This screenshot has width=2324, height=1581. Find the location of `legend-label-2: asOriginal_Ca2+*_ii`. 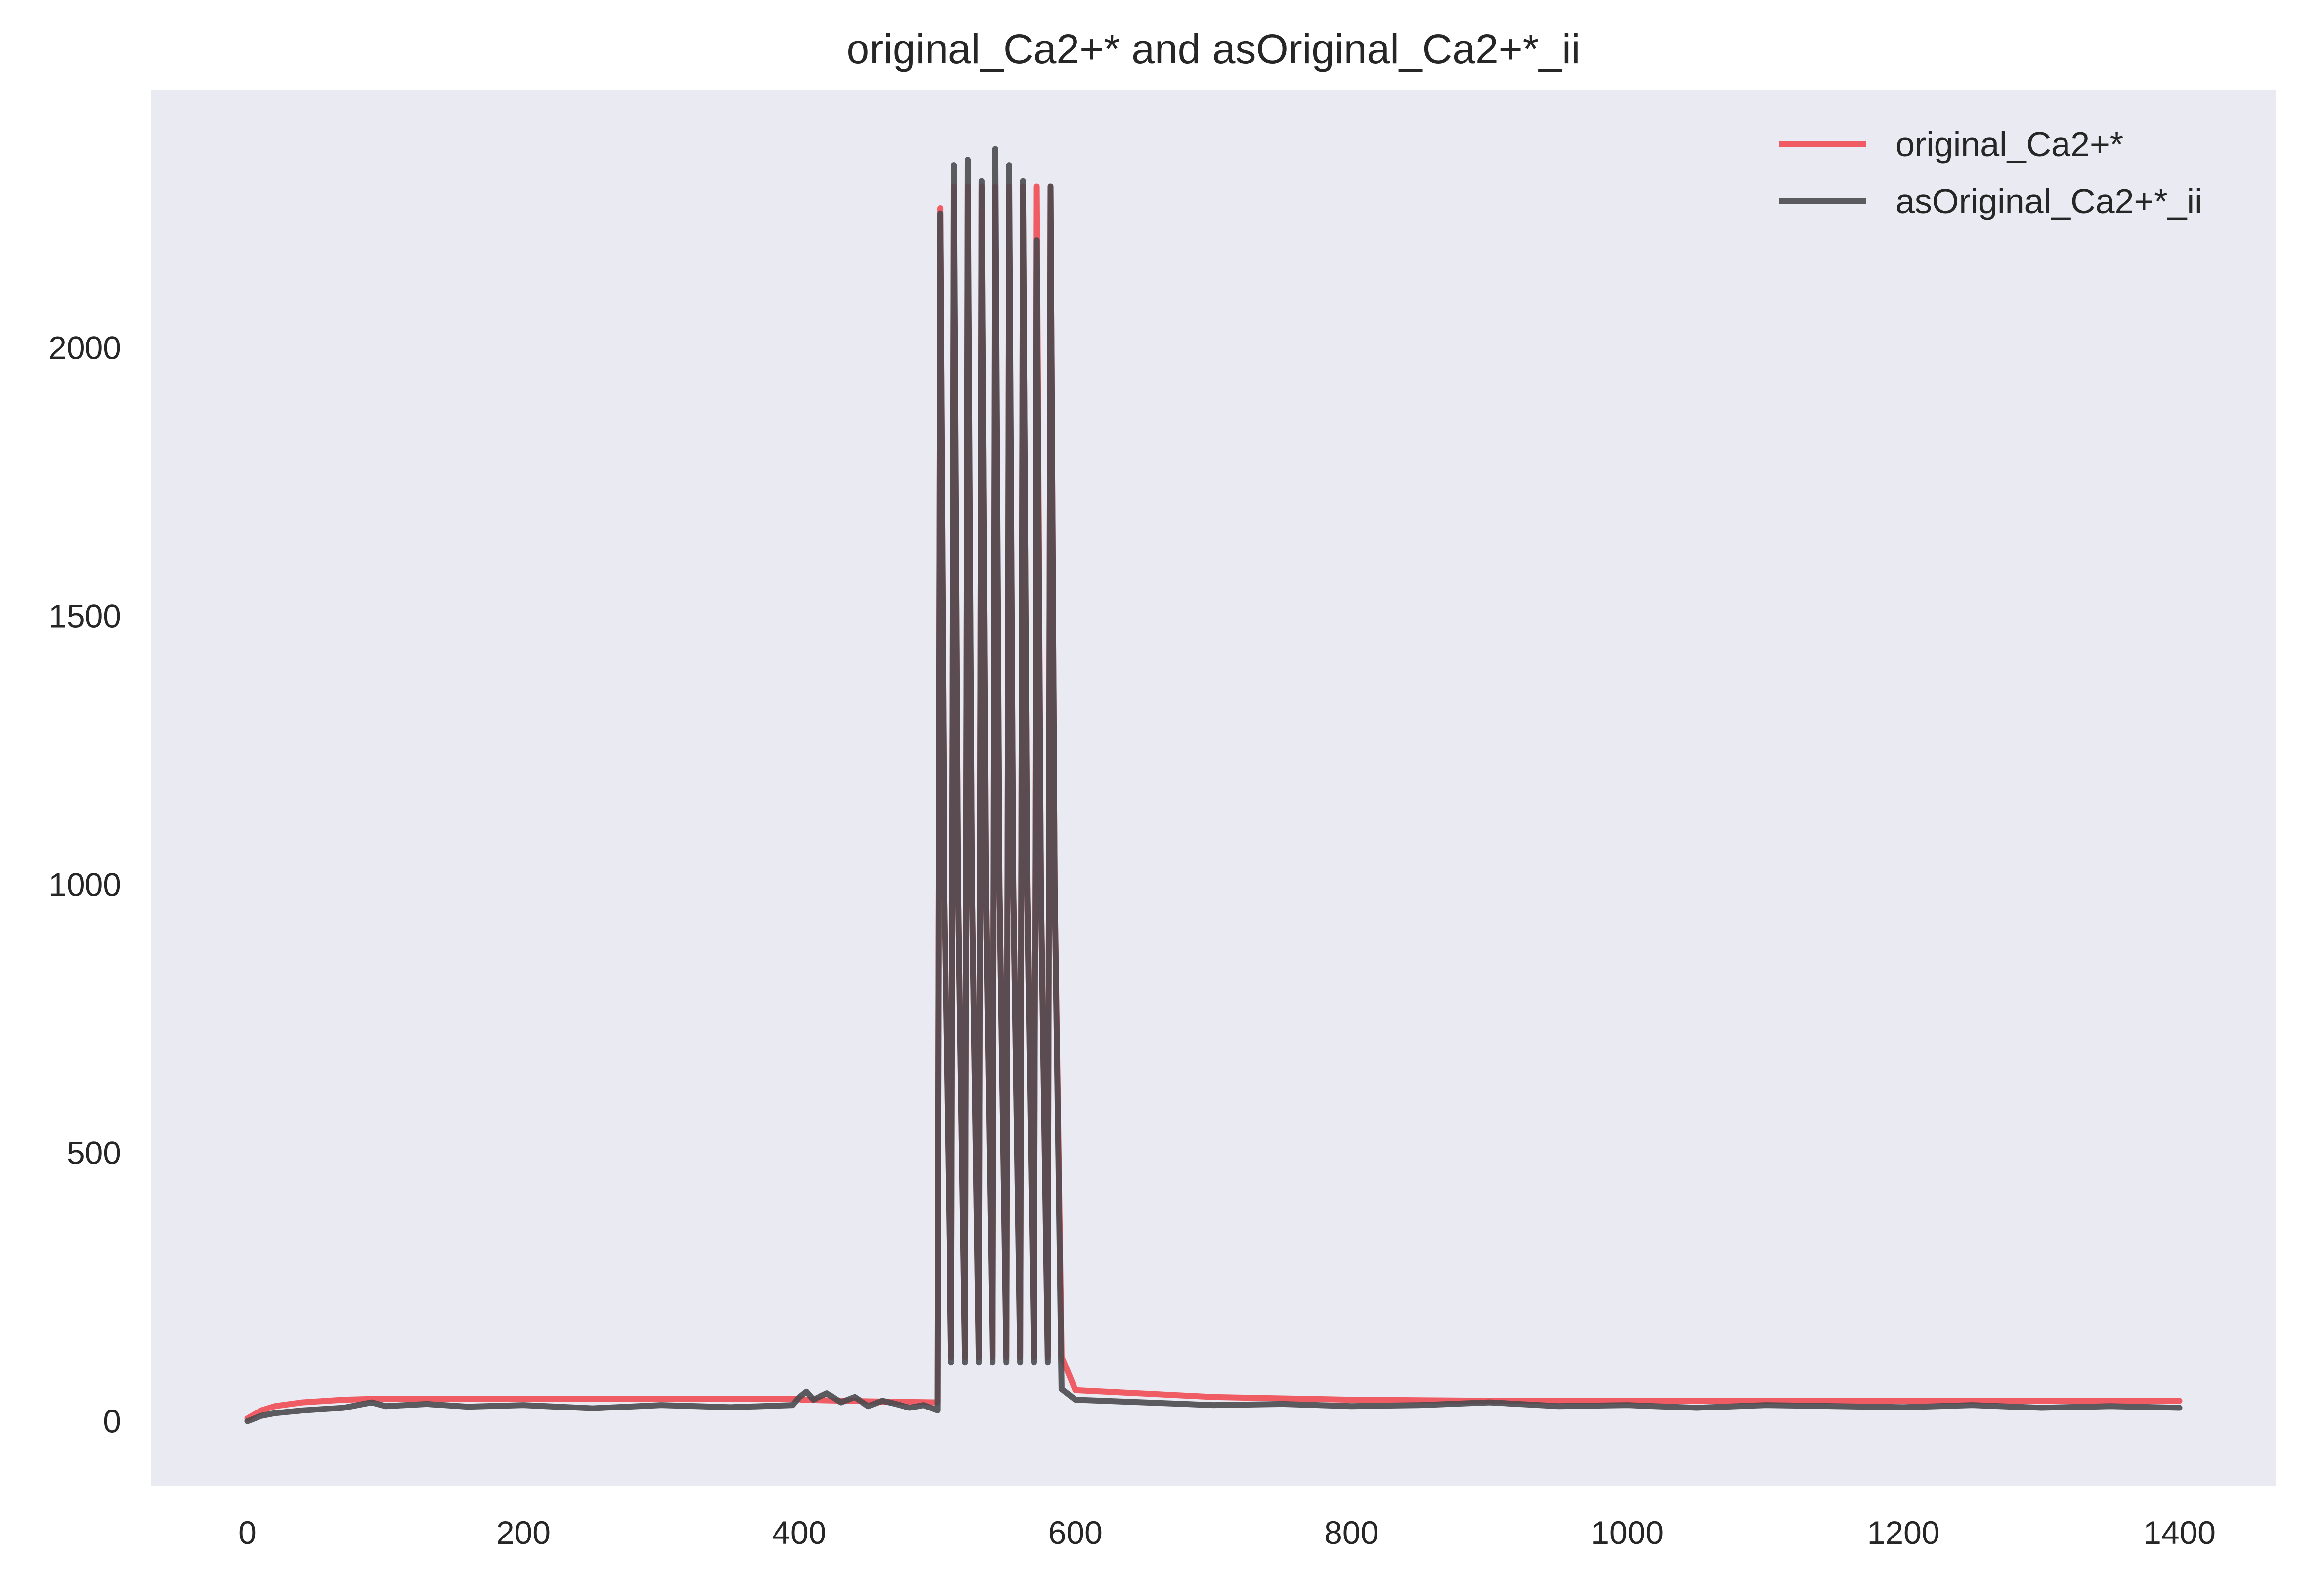

legend-label-2: asOriginal_Ca2+*_ii is located at coordinates (2048, 201).